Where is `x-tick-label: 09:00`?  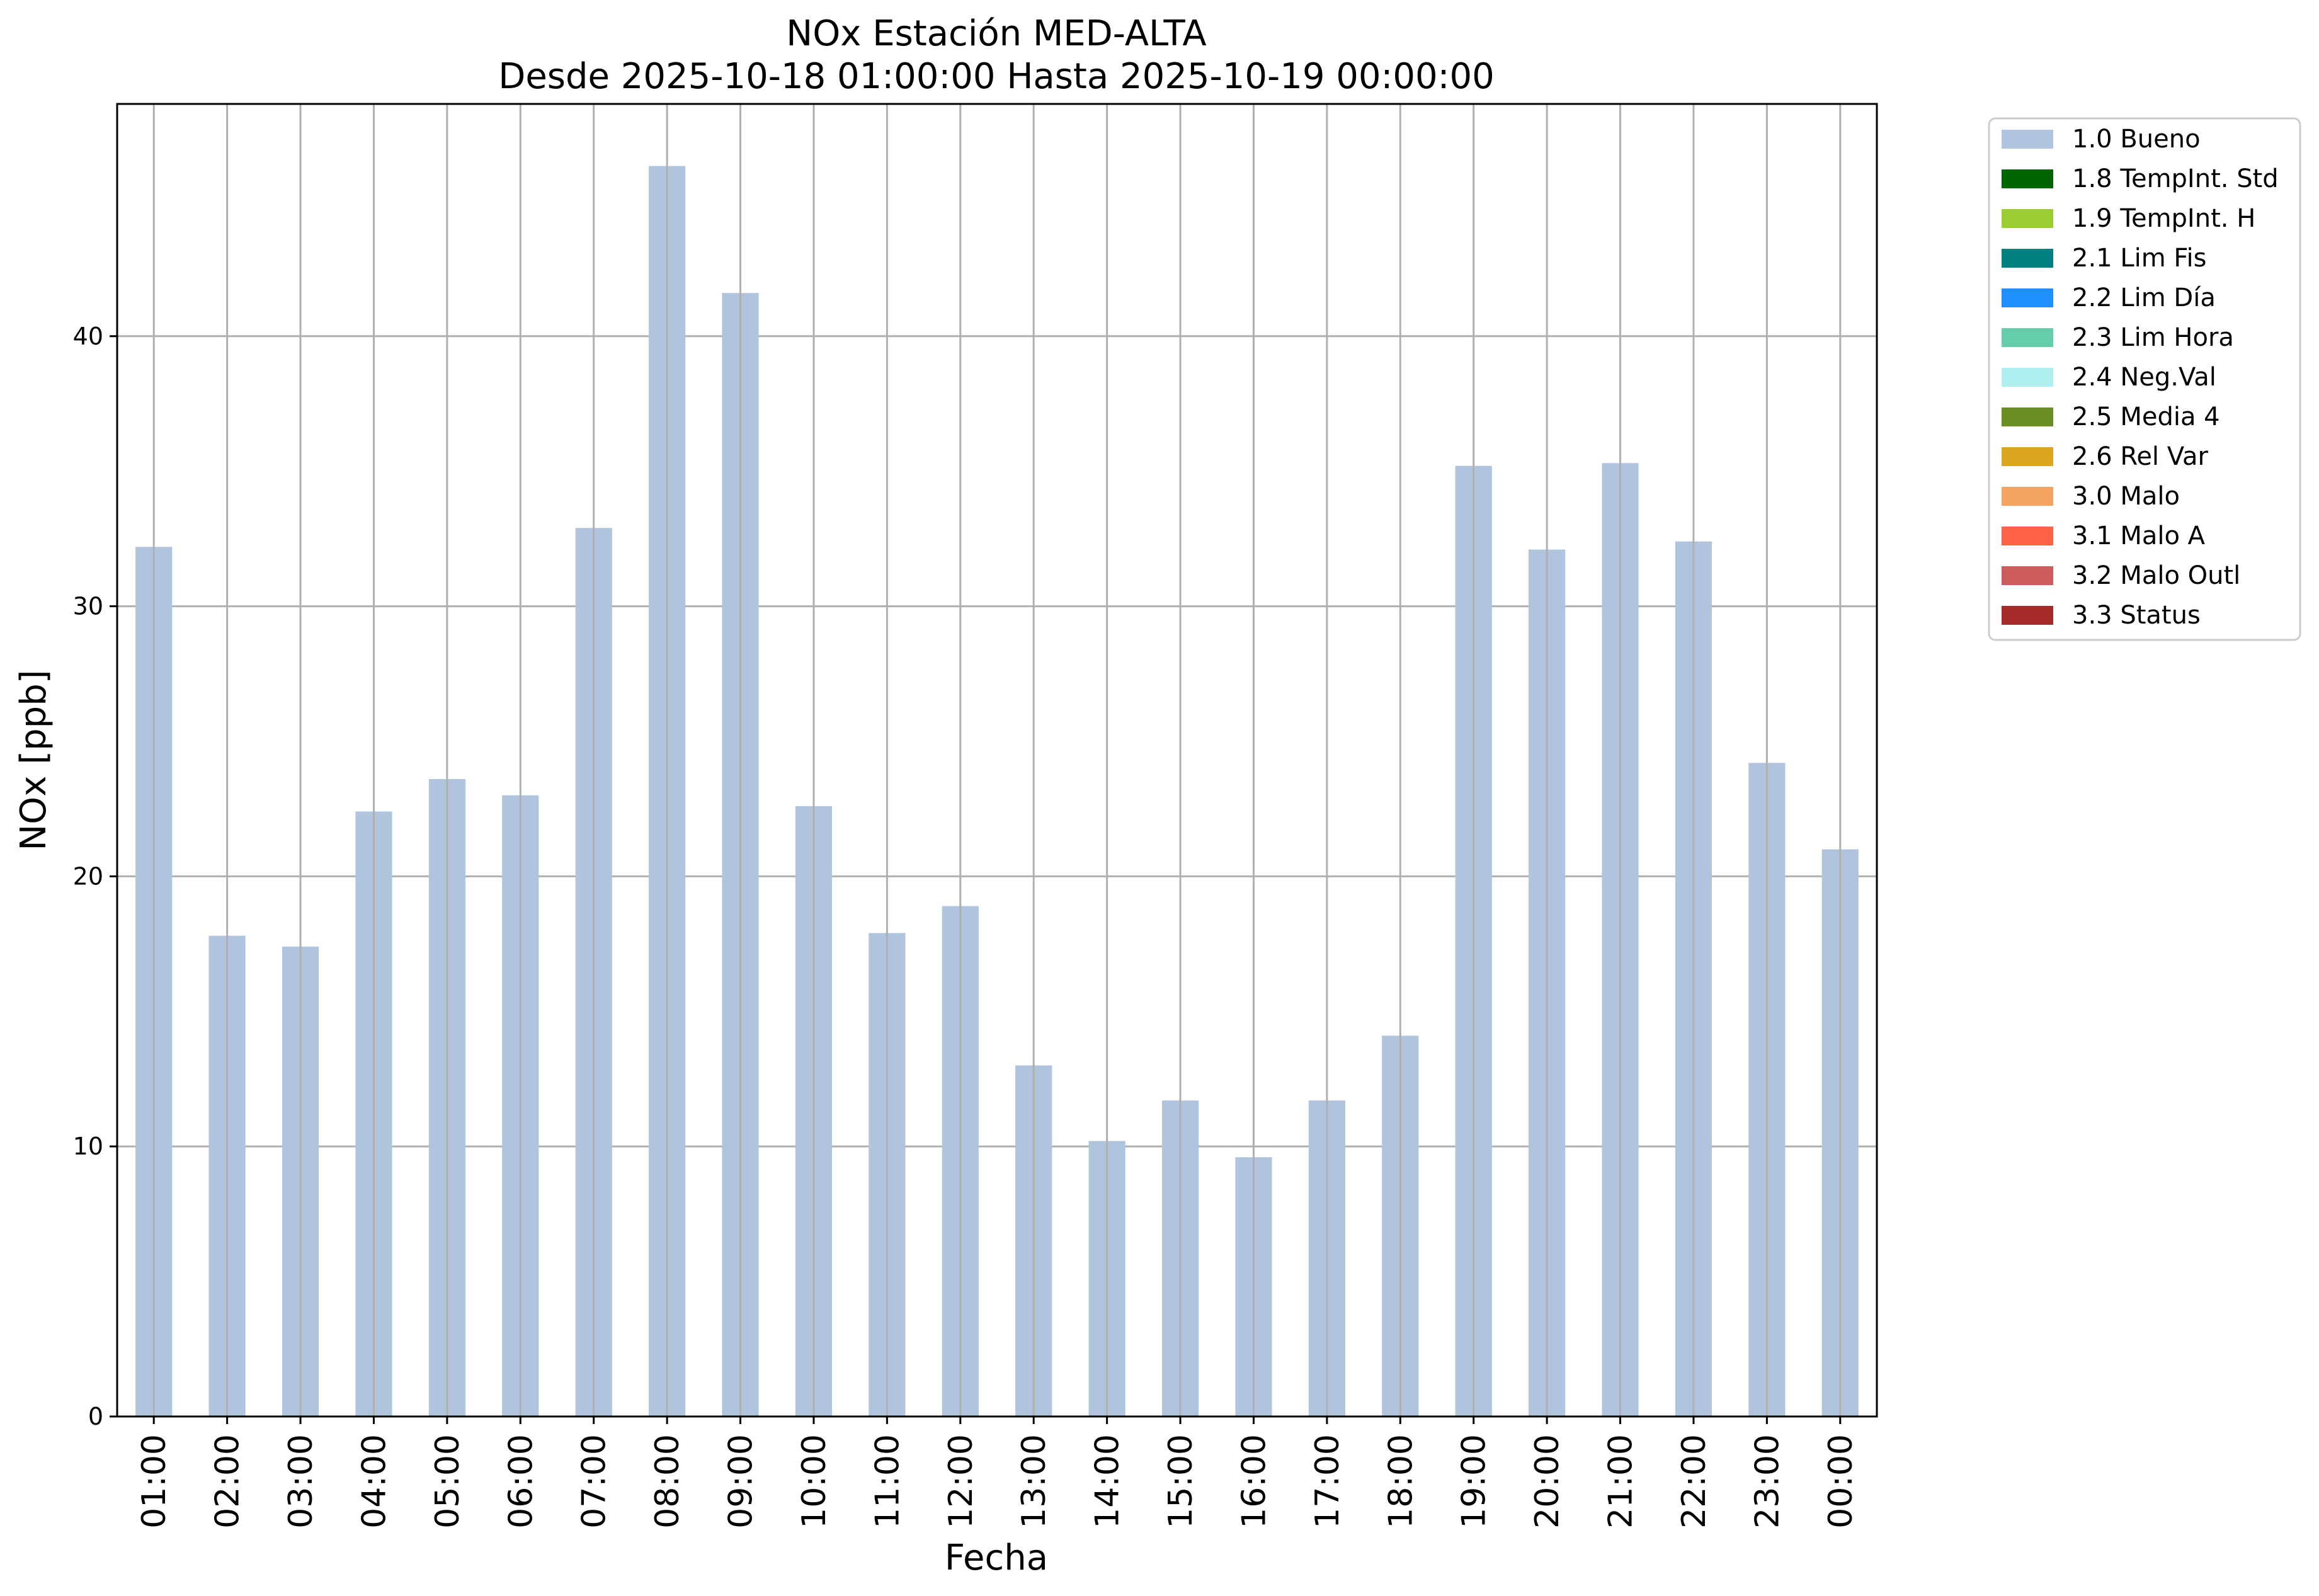 x-tick-label: 09:00 is located at coordinates (741, 1481).